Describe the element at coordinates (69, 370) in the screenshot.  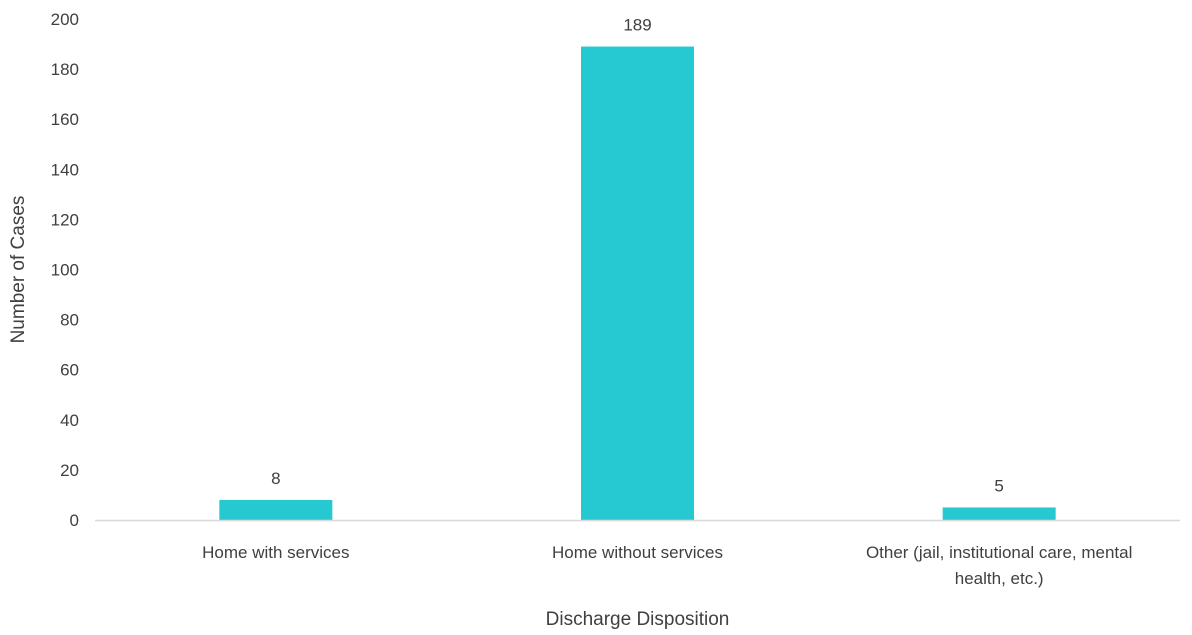
I see `y-tick-label: 60` at that location.